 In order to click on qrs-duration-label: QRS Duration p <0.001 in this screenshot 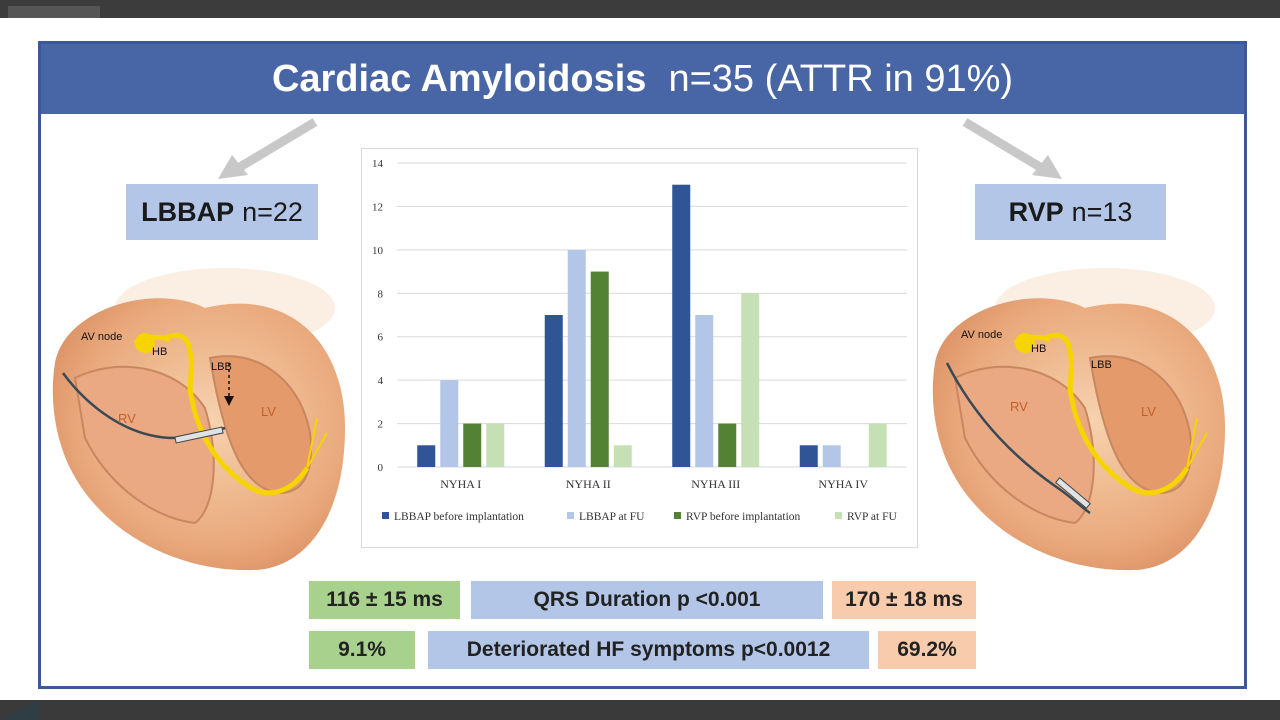, I will do `click(647, 600)`.